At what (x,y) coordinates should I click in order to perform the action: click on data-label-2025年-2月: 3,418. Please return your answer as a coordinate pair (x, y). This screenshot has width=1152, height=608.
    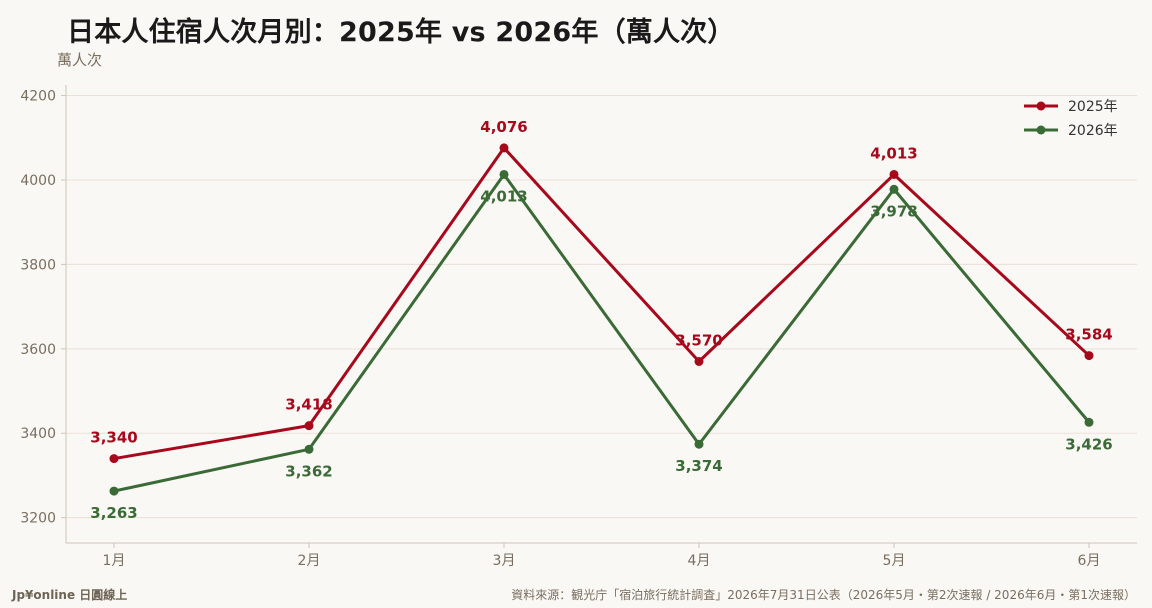
    Looking at the image, I should click on (308, 405).